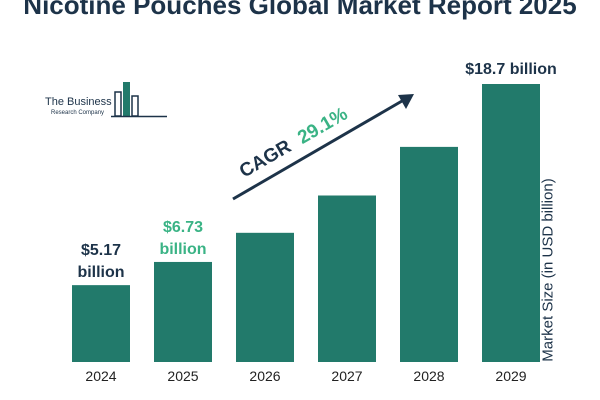  Describe the element at coordinates (264, 376) in the screenshot. I see `x-tick-label-2026: 2026` at that location.